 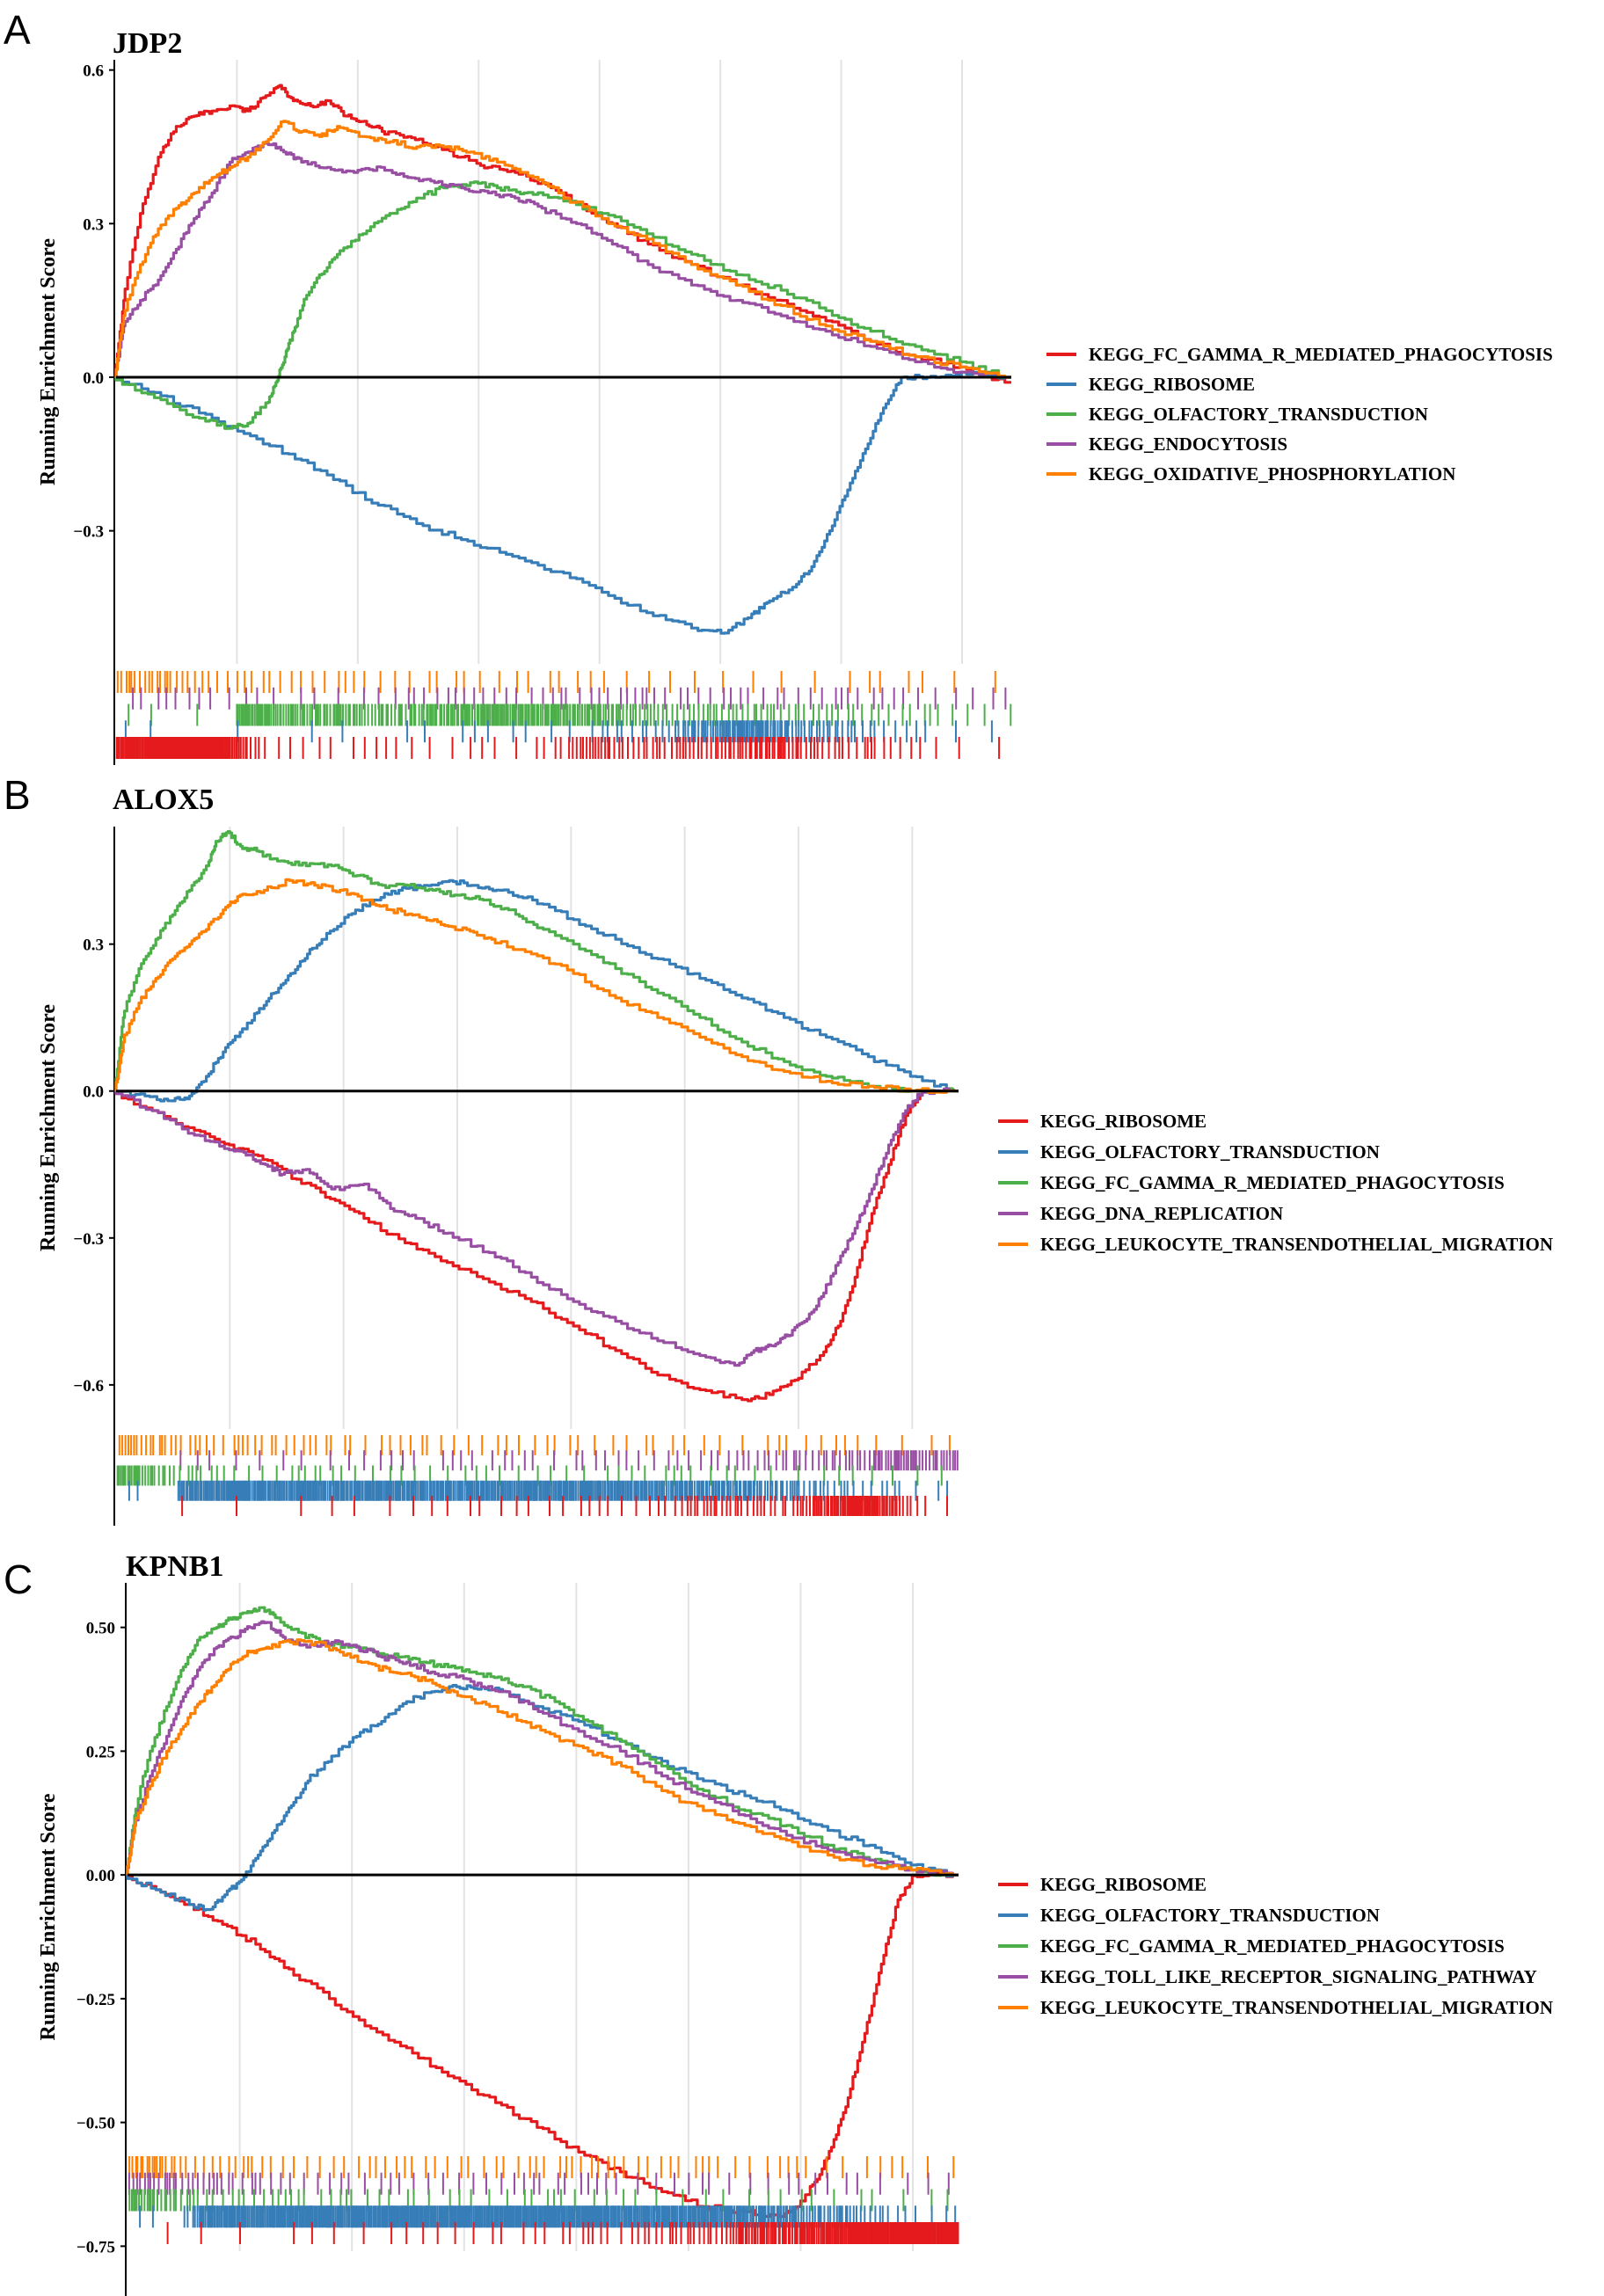 What do you see at coordinates (18, 795) in the screenshot?
I see `panel-letter: B` at bounding box center [18, 795].